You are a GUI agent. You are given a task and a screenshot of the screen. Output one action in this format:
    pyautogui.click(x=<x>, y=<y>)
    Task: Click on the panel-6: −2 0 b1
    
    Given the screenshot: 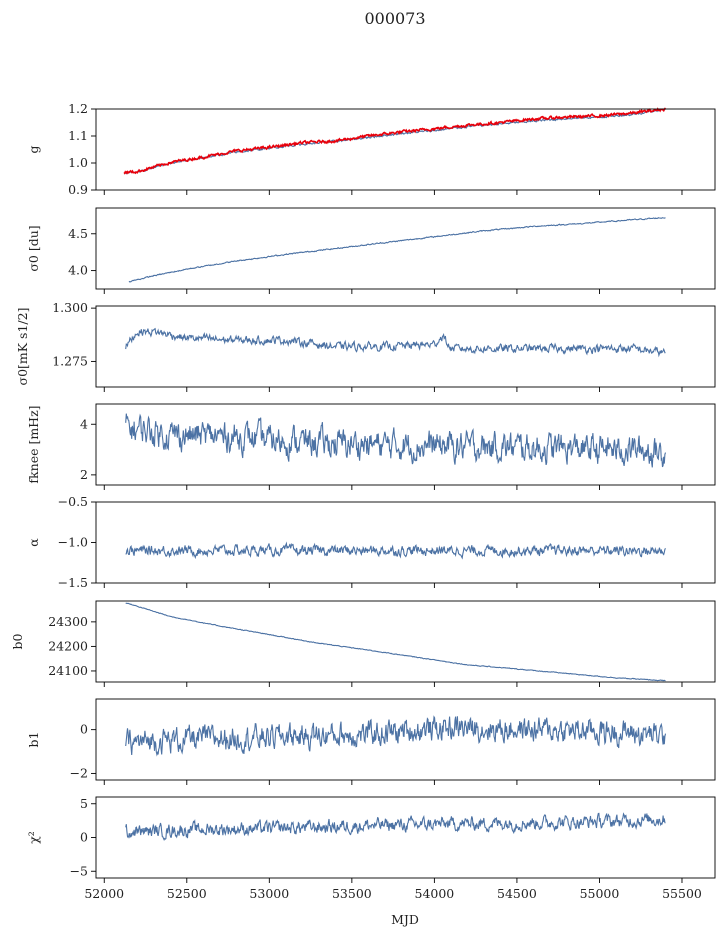 What is the action you would take?
    pyautogui.click(x=371, y=741)
    